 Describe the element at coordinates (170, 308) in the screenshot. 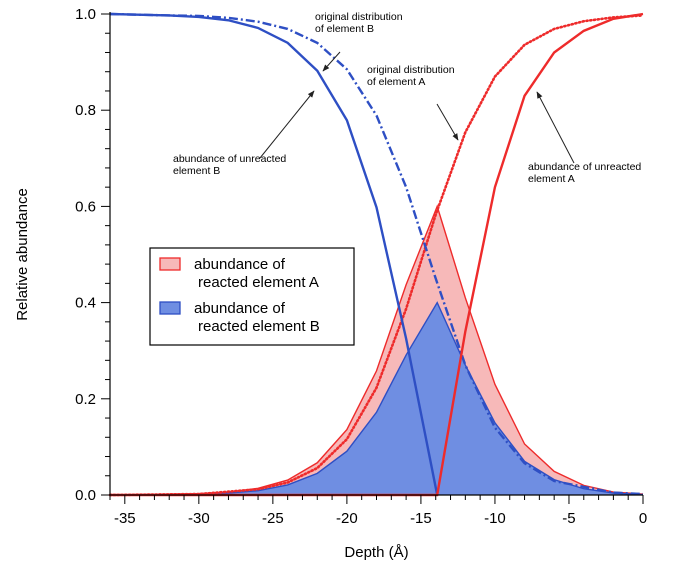

I see `legend-swatch-reacted-b` at that location.